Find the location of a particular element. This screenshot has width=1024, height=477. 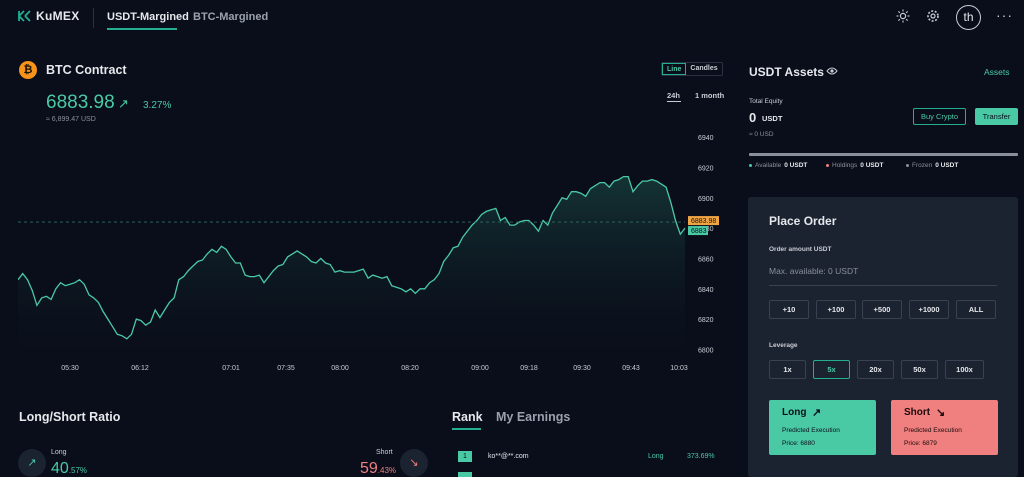

assets-link: Assets is located at coordinates (997, 72).